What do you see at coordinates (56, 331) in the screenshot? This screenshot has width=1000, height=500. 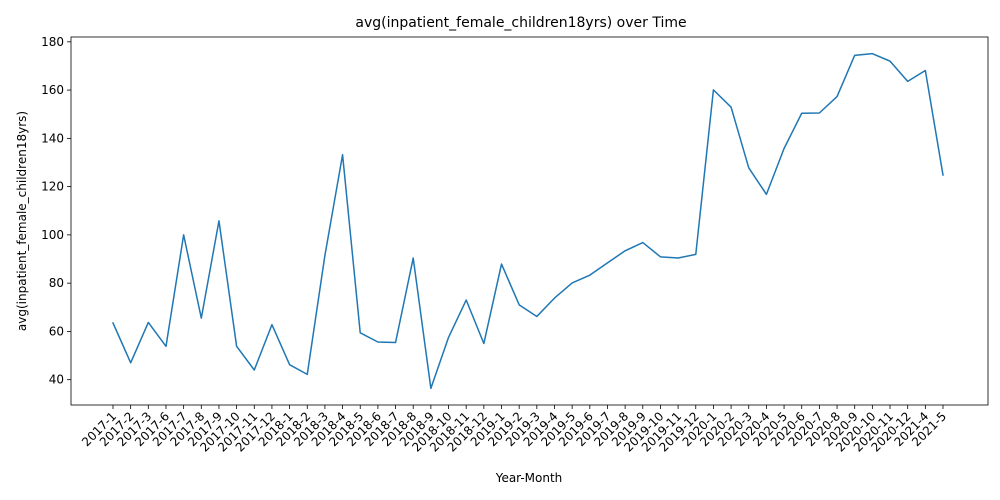 I see `y-tick-label: 60` at bounding box center [56, 331].